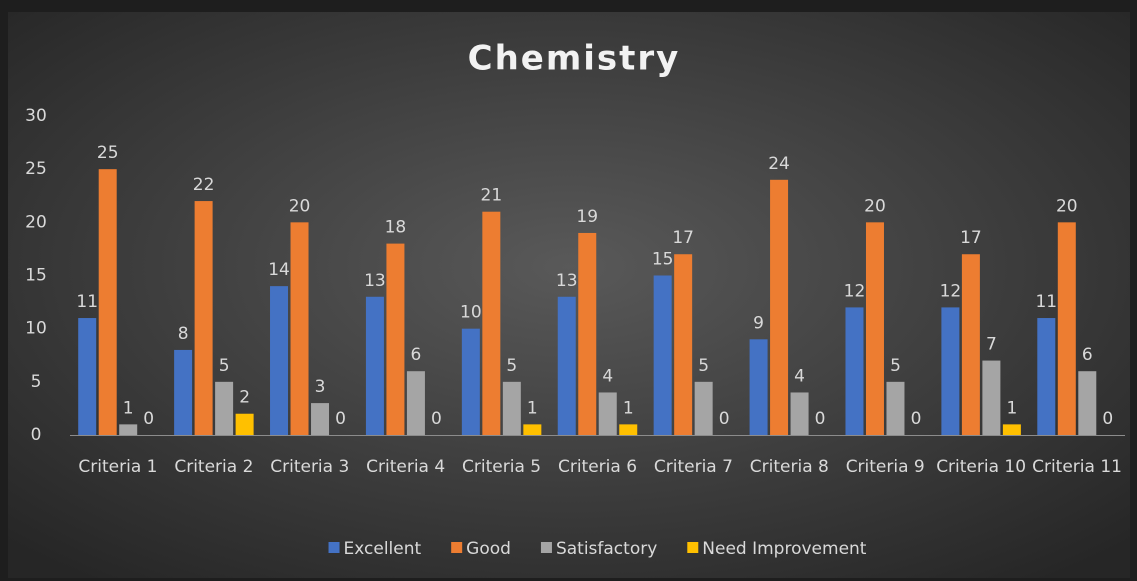  I want to click on y-tick-label: 20, so click(36, 222).